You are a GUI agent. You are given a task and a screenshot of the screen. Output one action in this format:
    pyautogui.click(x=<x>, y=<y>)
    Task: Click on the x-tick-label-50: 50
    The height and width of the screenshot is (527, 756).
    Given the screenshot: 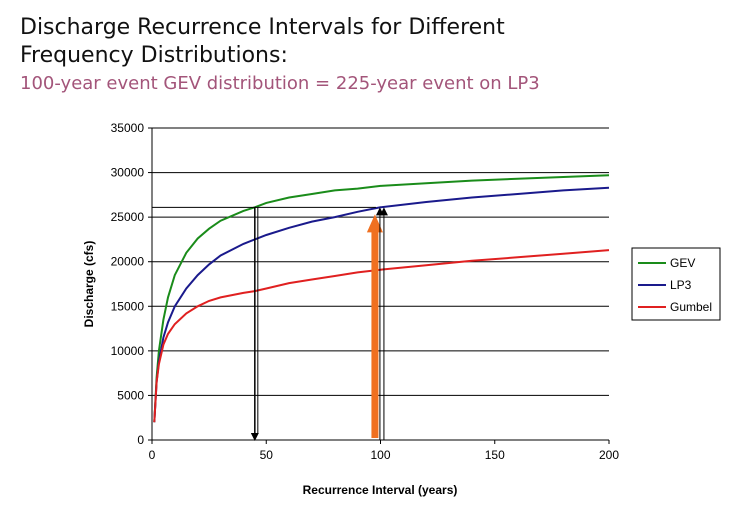 What is the action you would take?
    pyautogui.click(x=267, y=455)
    